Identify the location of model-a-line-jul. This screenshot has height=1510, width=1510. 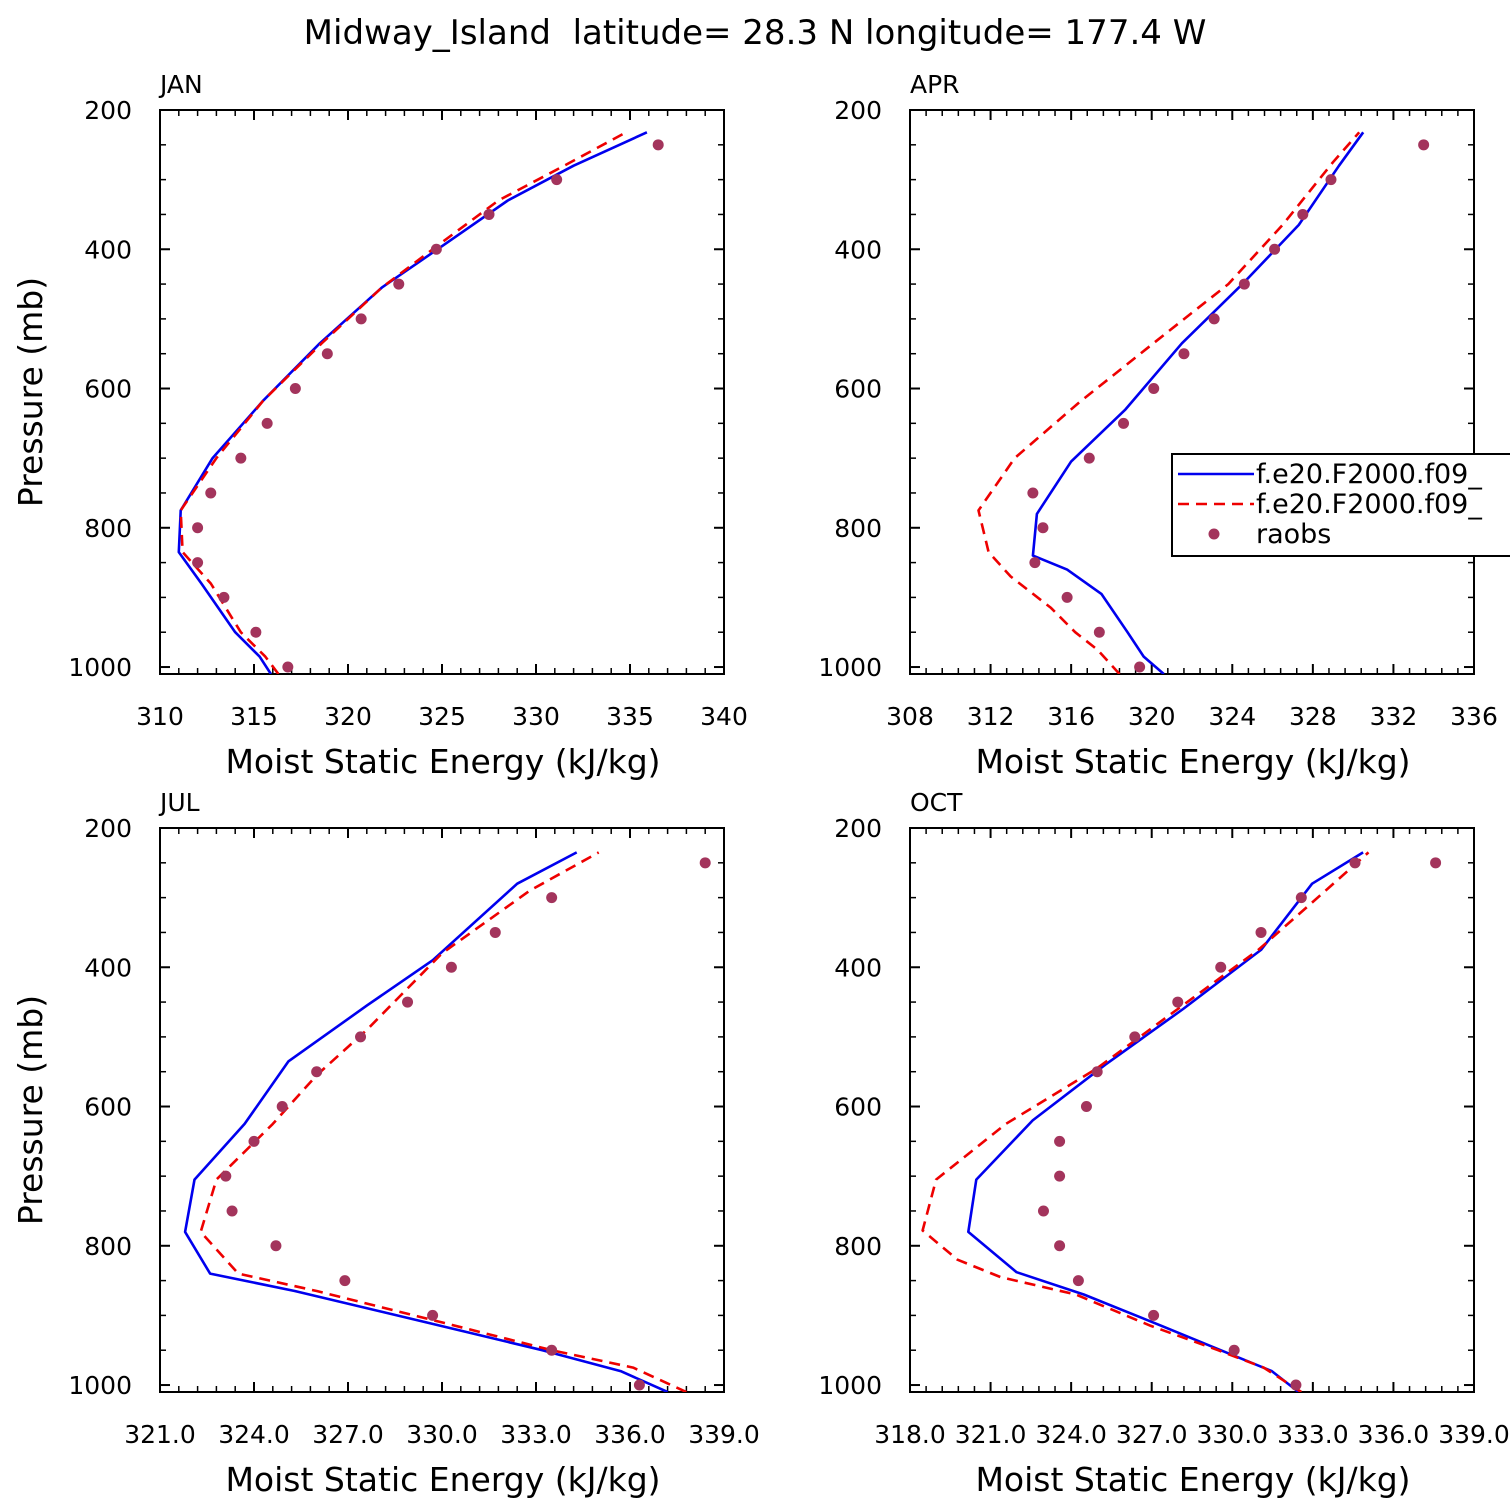
(426, 1121).